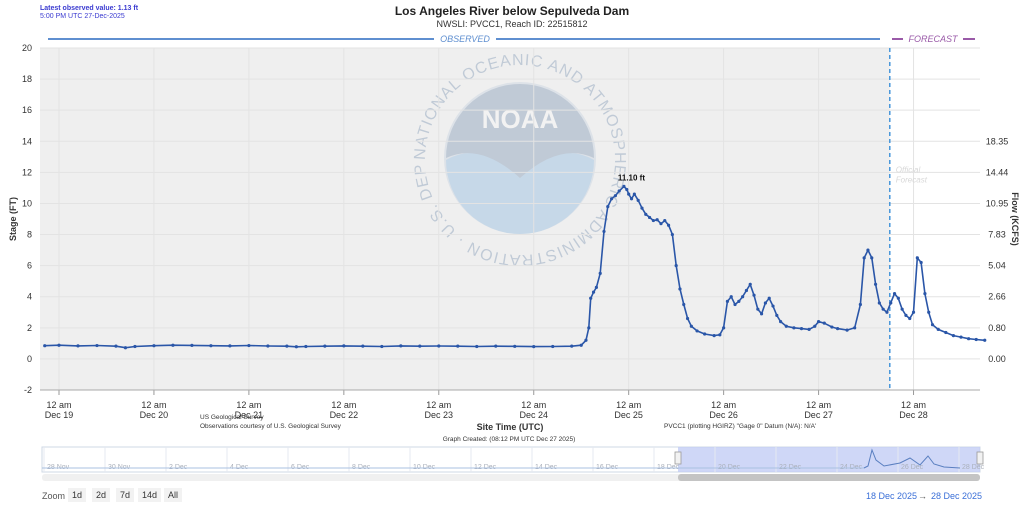 This screenshot has height=512, width=1024. I want to click on navigator-left-handle, so click(678, 458).